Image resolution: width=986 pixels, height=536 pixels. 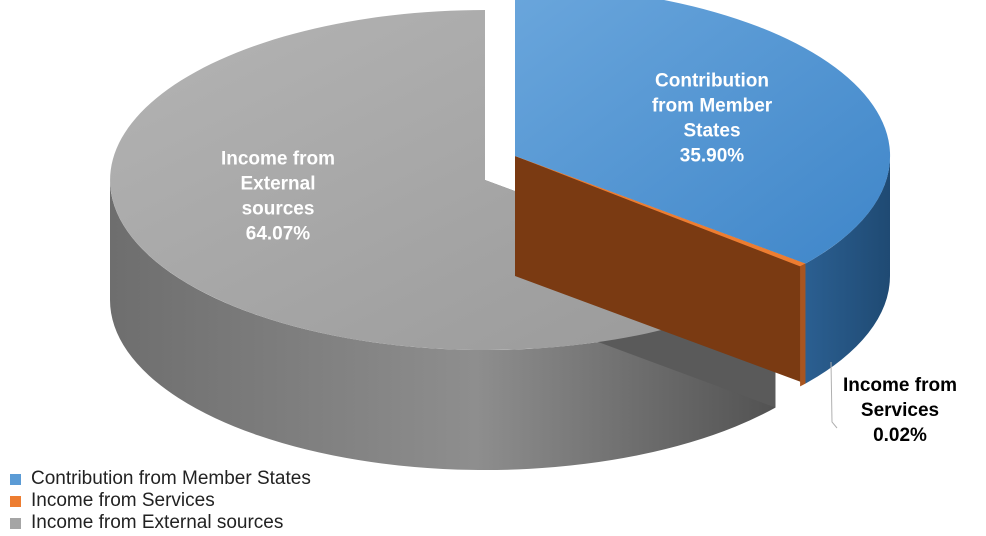 What do you see at coordinates (900, 435) in the screenshot?
I see `slice-label-line: 0.02%` at bounding box center [900, 435].